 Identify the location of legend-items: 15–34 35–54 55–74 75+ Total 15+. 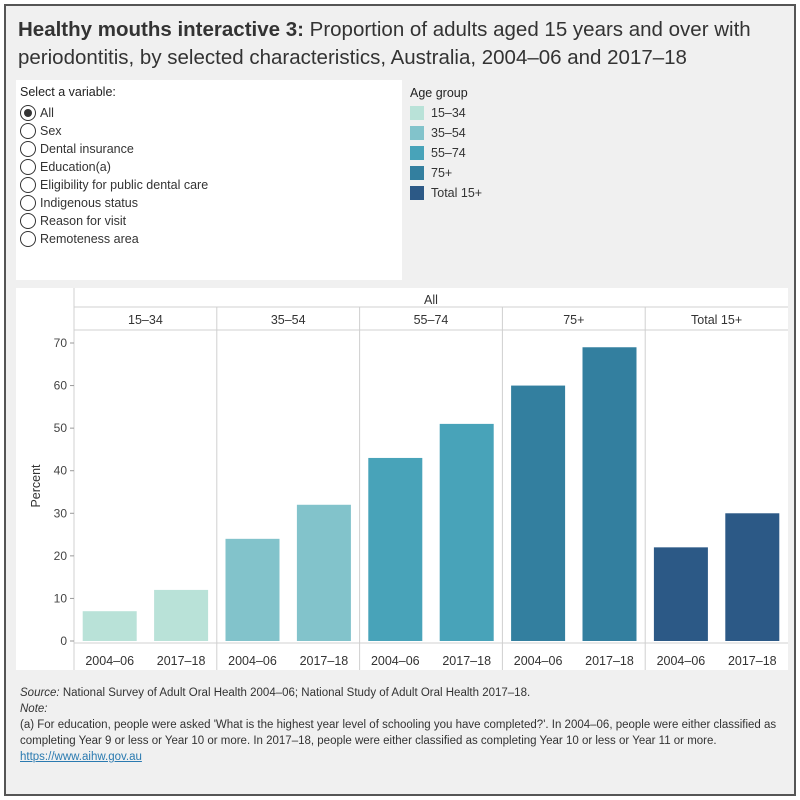
(510, 153).